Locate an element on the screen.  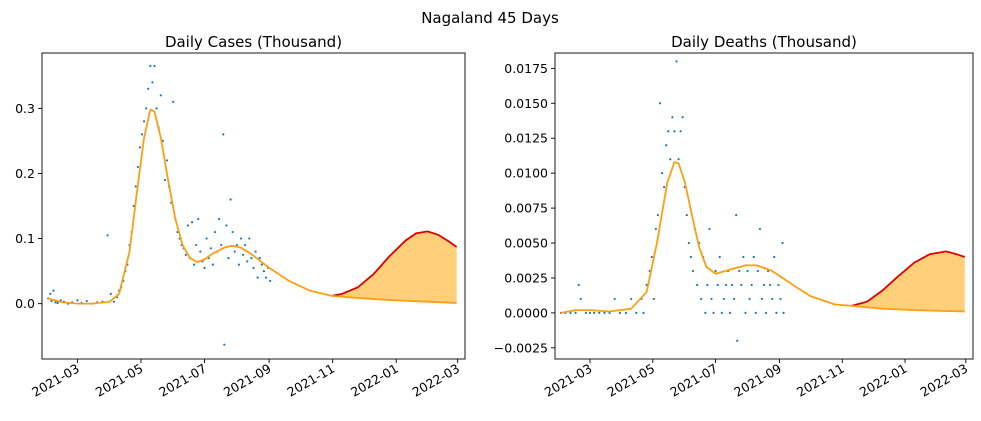
y-tick-label: 0.0100 is located at coordinates (526, 173).